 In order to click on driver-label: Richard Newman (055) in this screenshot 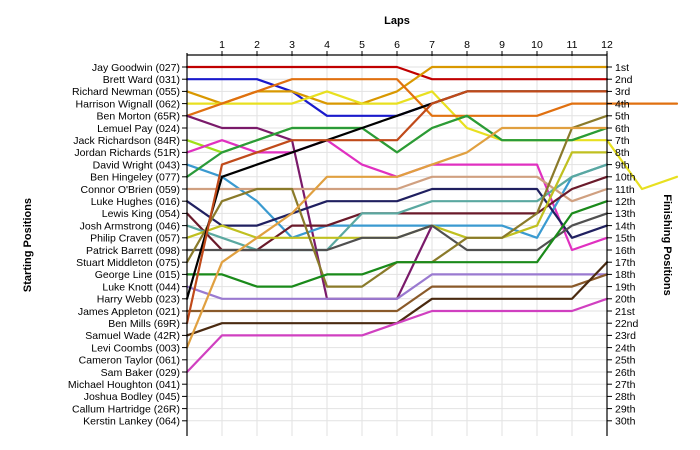, I will do `click(126, 92)`.